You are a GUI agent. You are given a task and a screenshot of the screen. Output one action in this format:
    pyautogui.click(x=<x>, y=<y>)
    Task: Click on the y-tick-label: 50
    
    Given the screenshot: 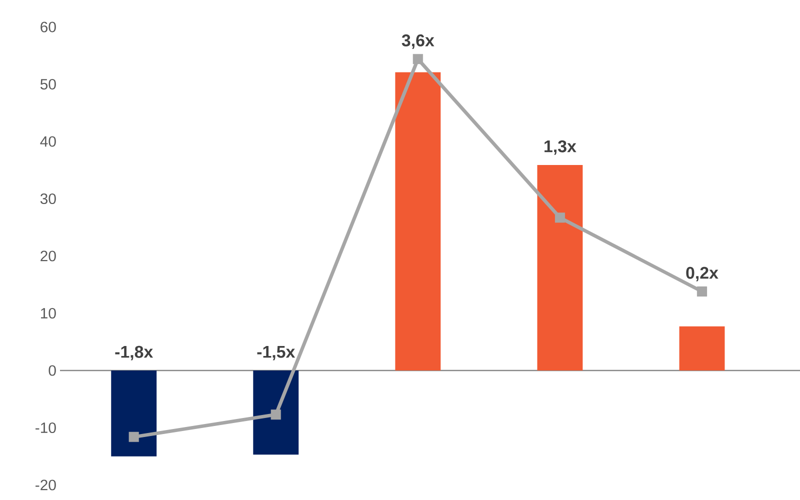 What is the action you would take?
    pyautogui.click(x=48, y=84)
    